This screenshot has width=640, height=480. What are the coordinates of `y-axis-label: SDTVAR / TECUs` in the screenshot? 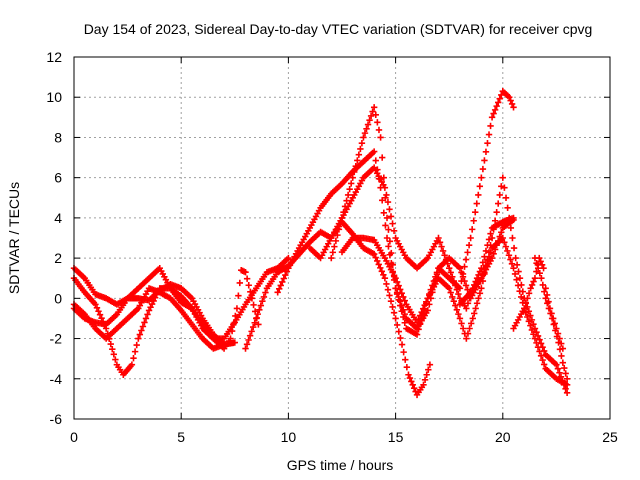 It's located at (14, 238).